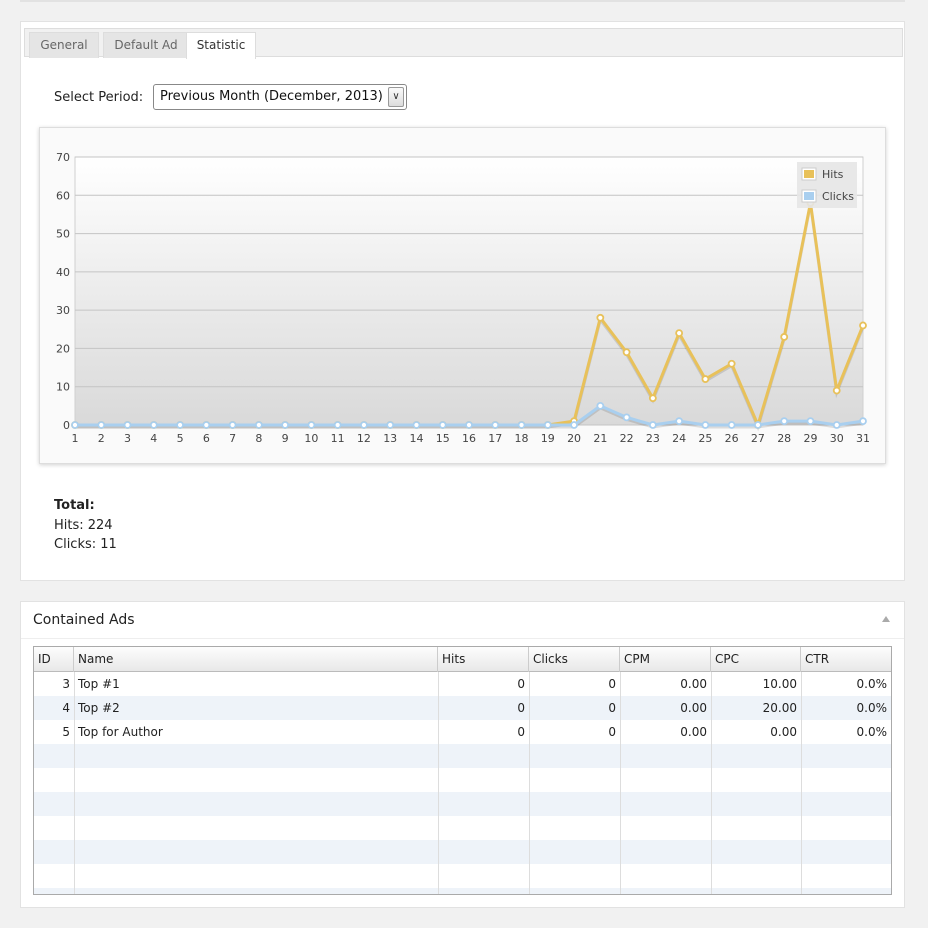  I want to click on x-tick-label: 25, so click(705, 438).